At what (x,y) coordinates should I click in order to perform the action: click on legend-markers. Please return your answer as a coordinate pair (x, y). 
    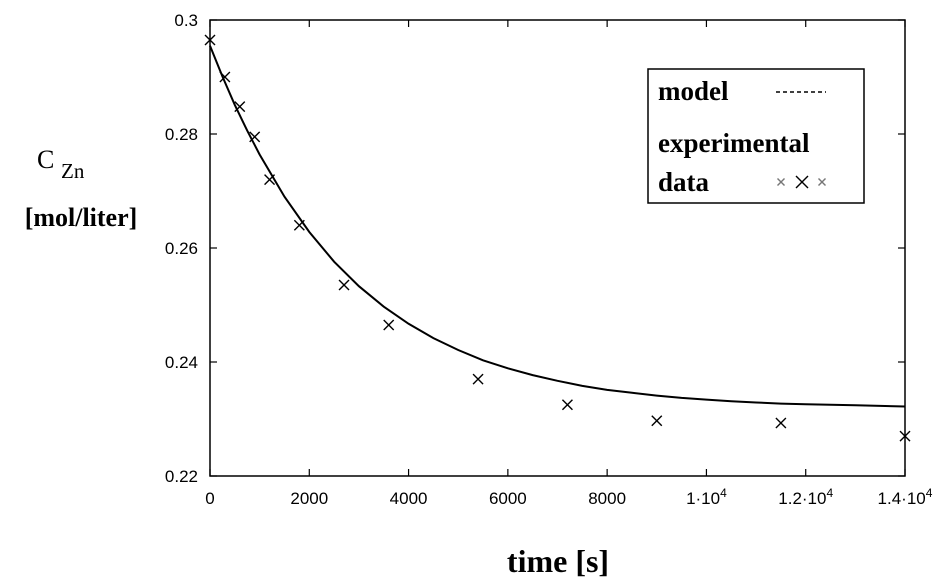
    Looking at the image, I should click on (801, 182).